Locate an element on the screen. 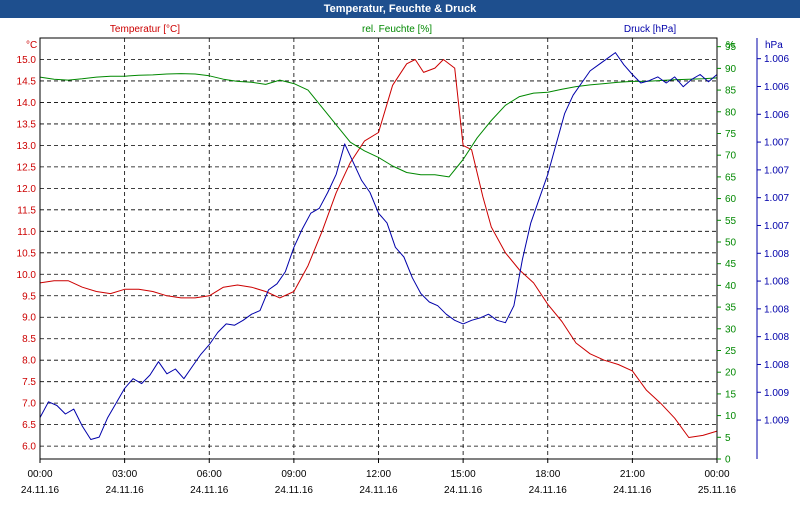 The width and height of the screenshot is (800, 505). temperature-tick-label: 8.5 is located at coordinates (29, 339).